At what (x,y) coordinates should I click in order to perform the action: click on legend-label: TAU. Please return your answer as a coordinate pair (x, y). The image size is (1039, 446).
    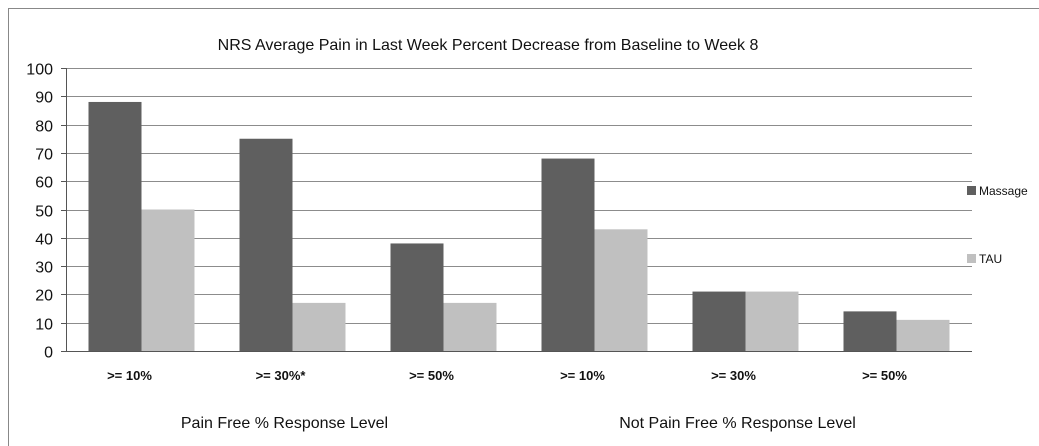
    Looking at the image, I should click on (990, 259).